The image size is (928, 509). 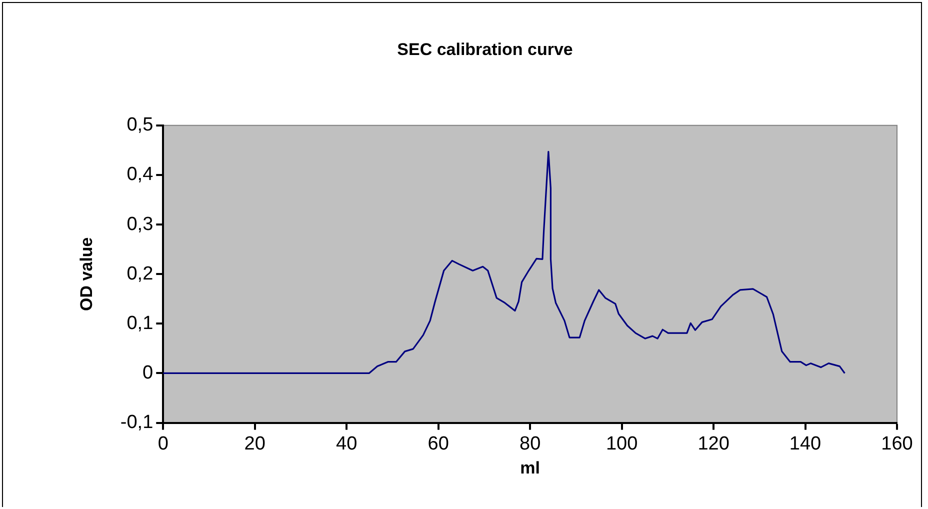 What do you see at coordinates (86, 274) in the screenshot?
I see `y-axis-title: OD value` at bounding box center [86, 274].